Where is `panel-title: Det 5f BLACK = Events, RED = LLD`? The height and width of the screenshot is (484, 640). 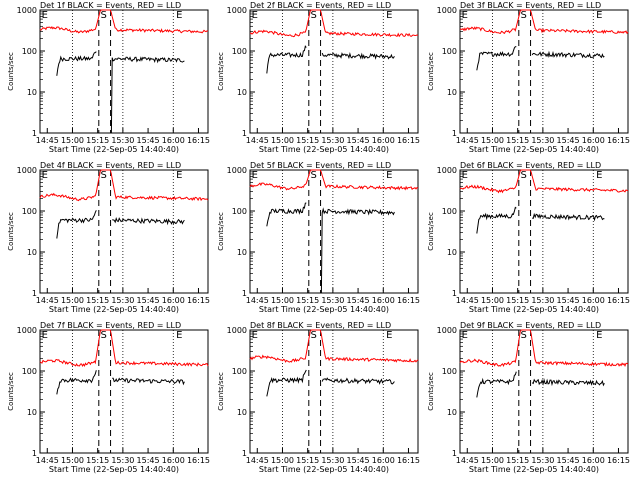
panel-title: Det 5f BLACK = Events, RED = LLD is located at coordinates (320, 165).